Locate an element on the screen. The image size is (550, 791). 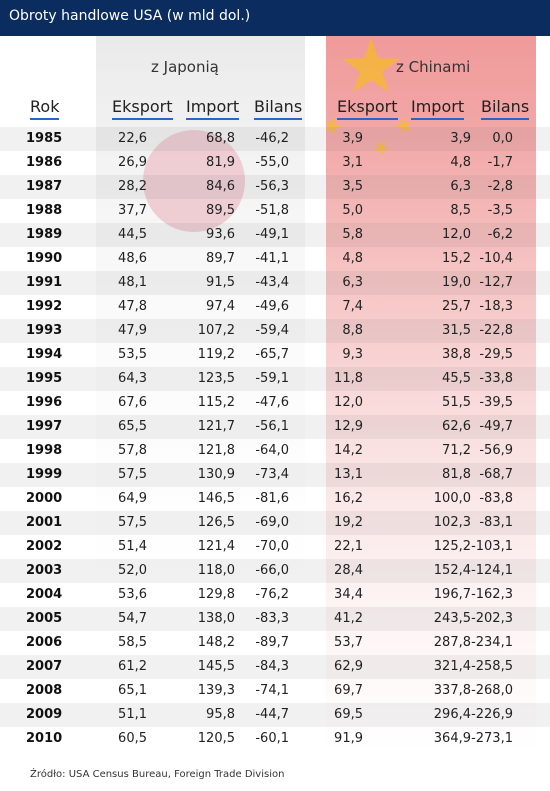
japan-import-cell: 89,5 is located at coordinates (220, 210).